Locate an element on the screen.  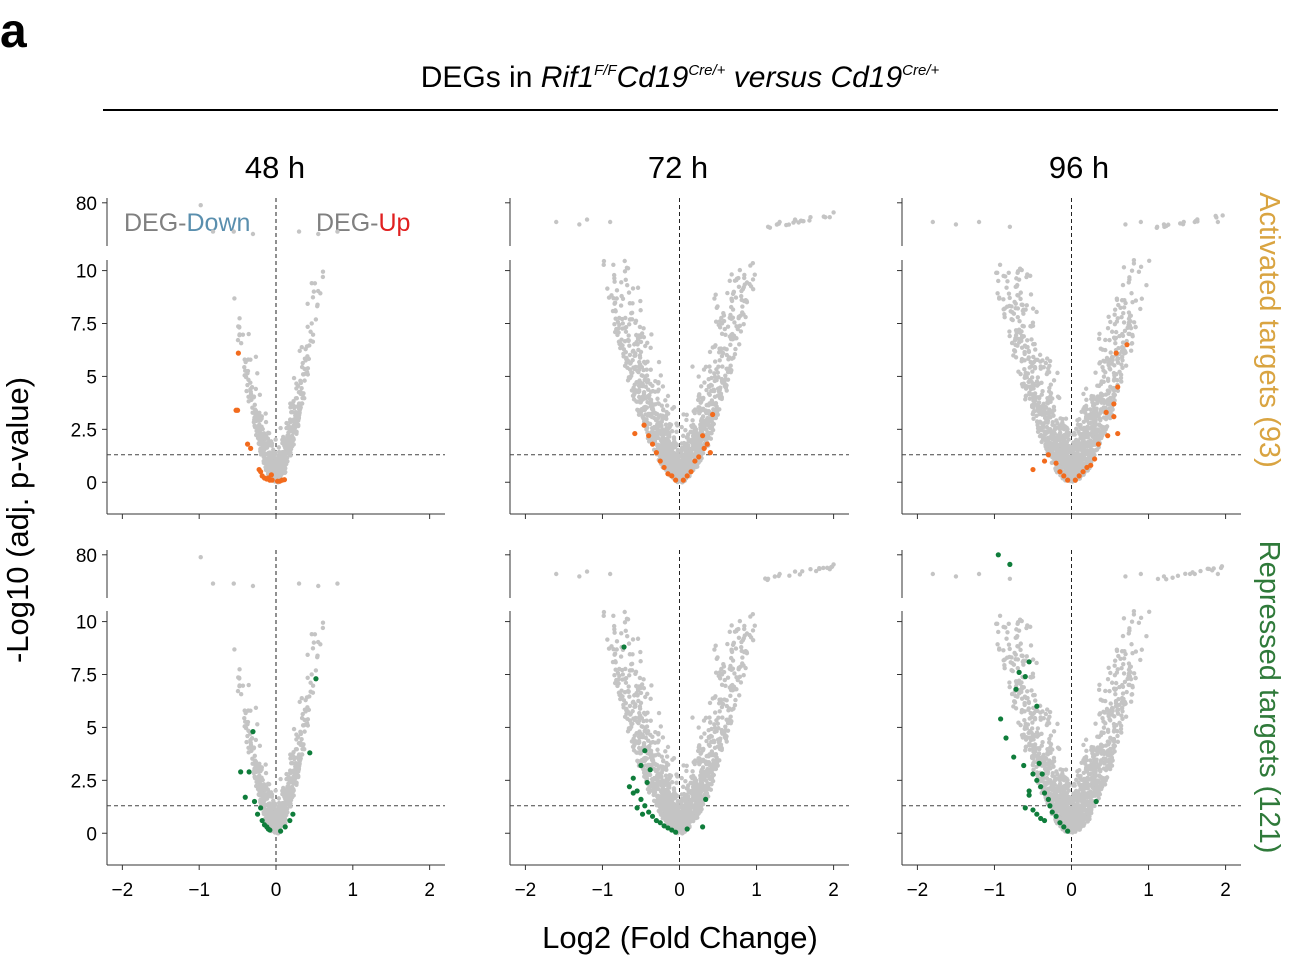
header-driver2-sup: Cre/+ is located at coordinates (920, 70).